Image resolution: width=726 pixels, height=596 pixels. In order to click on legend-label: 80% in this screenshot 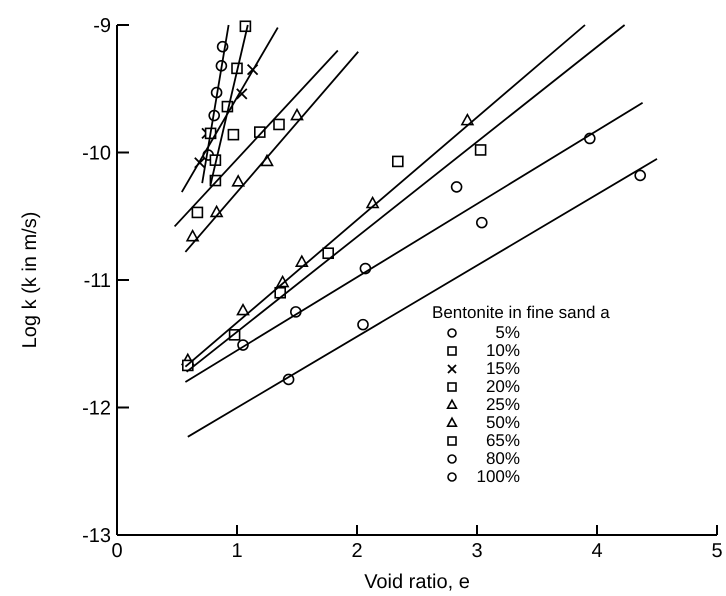, I will do `click(503, 458)`.